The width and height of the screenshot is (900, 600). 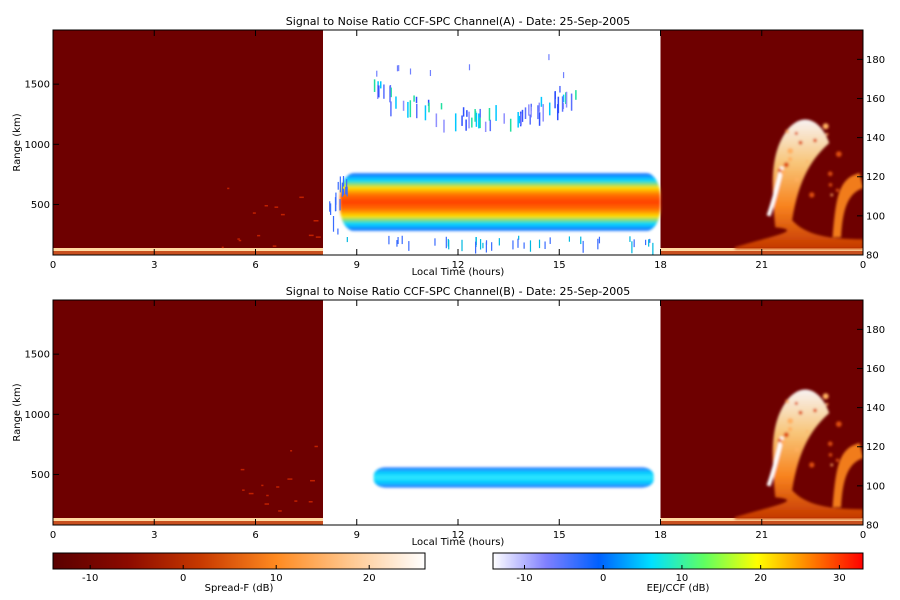 What do you see at coordinates (798, 454) in the screenshot?
I see `plume-body` at bounding box center [798, 454].